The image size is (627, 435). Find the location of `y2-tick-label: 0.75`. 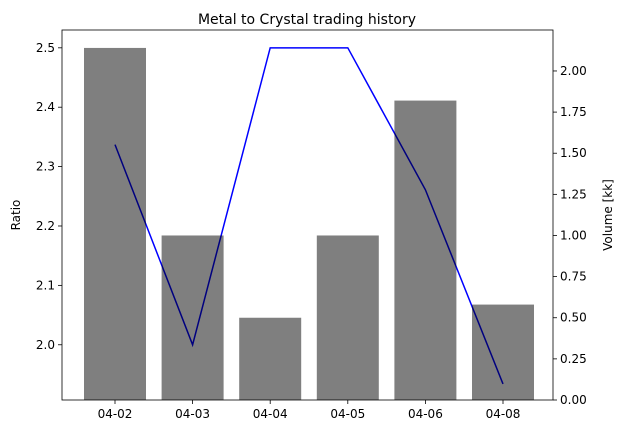

y2-tick-label: 0.75 is located at coordinates (573, 277).